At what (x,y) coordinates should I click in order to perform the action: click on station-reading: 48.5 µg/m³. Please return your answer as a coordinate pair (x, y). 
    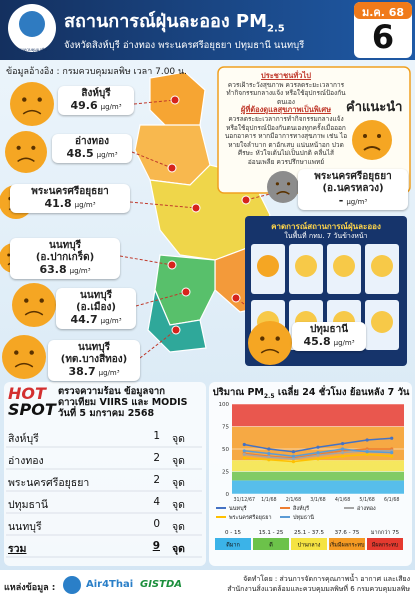
    Looking at the image, I should click on (92, 154).